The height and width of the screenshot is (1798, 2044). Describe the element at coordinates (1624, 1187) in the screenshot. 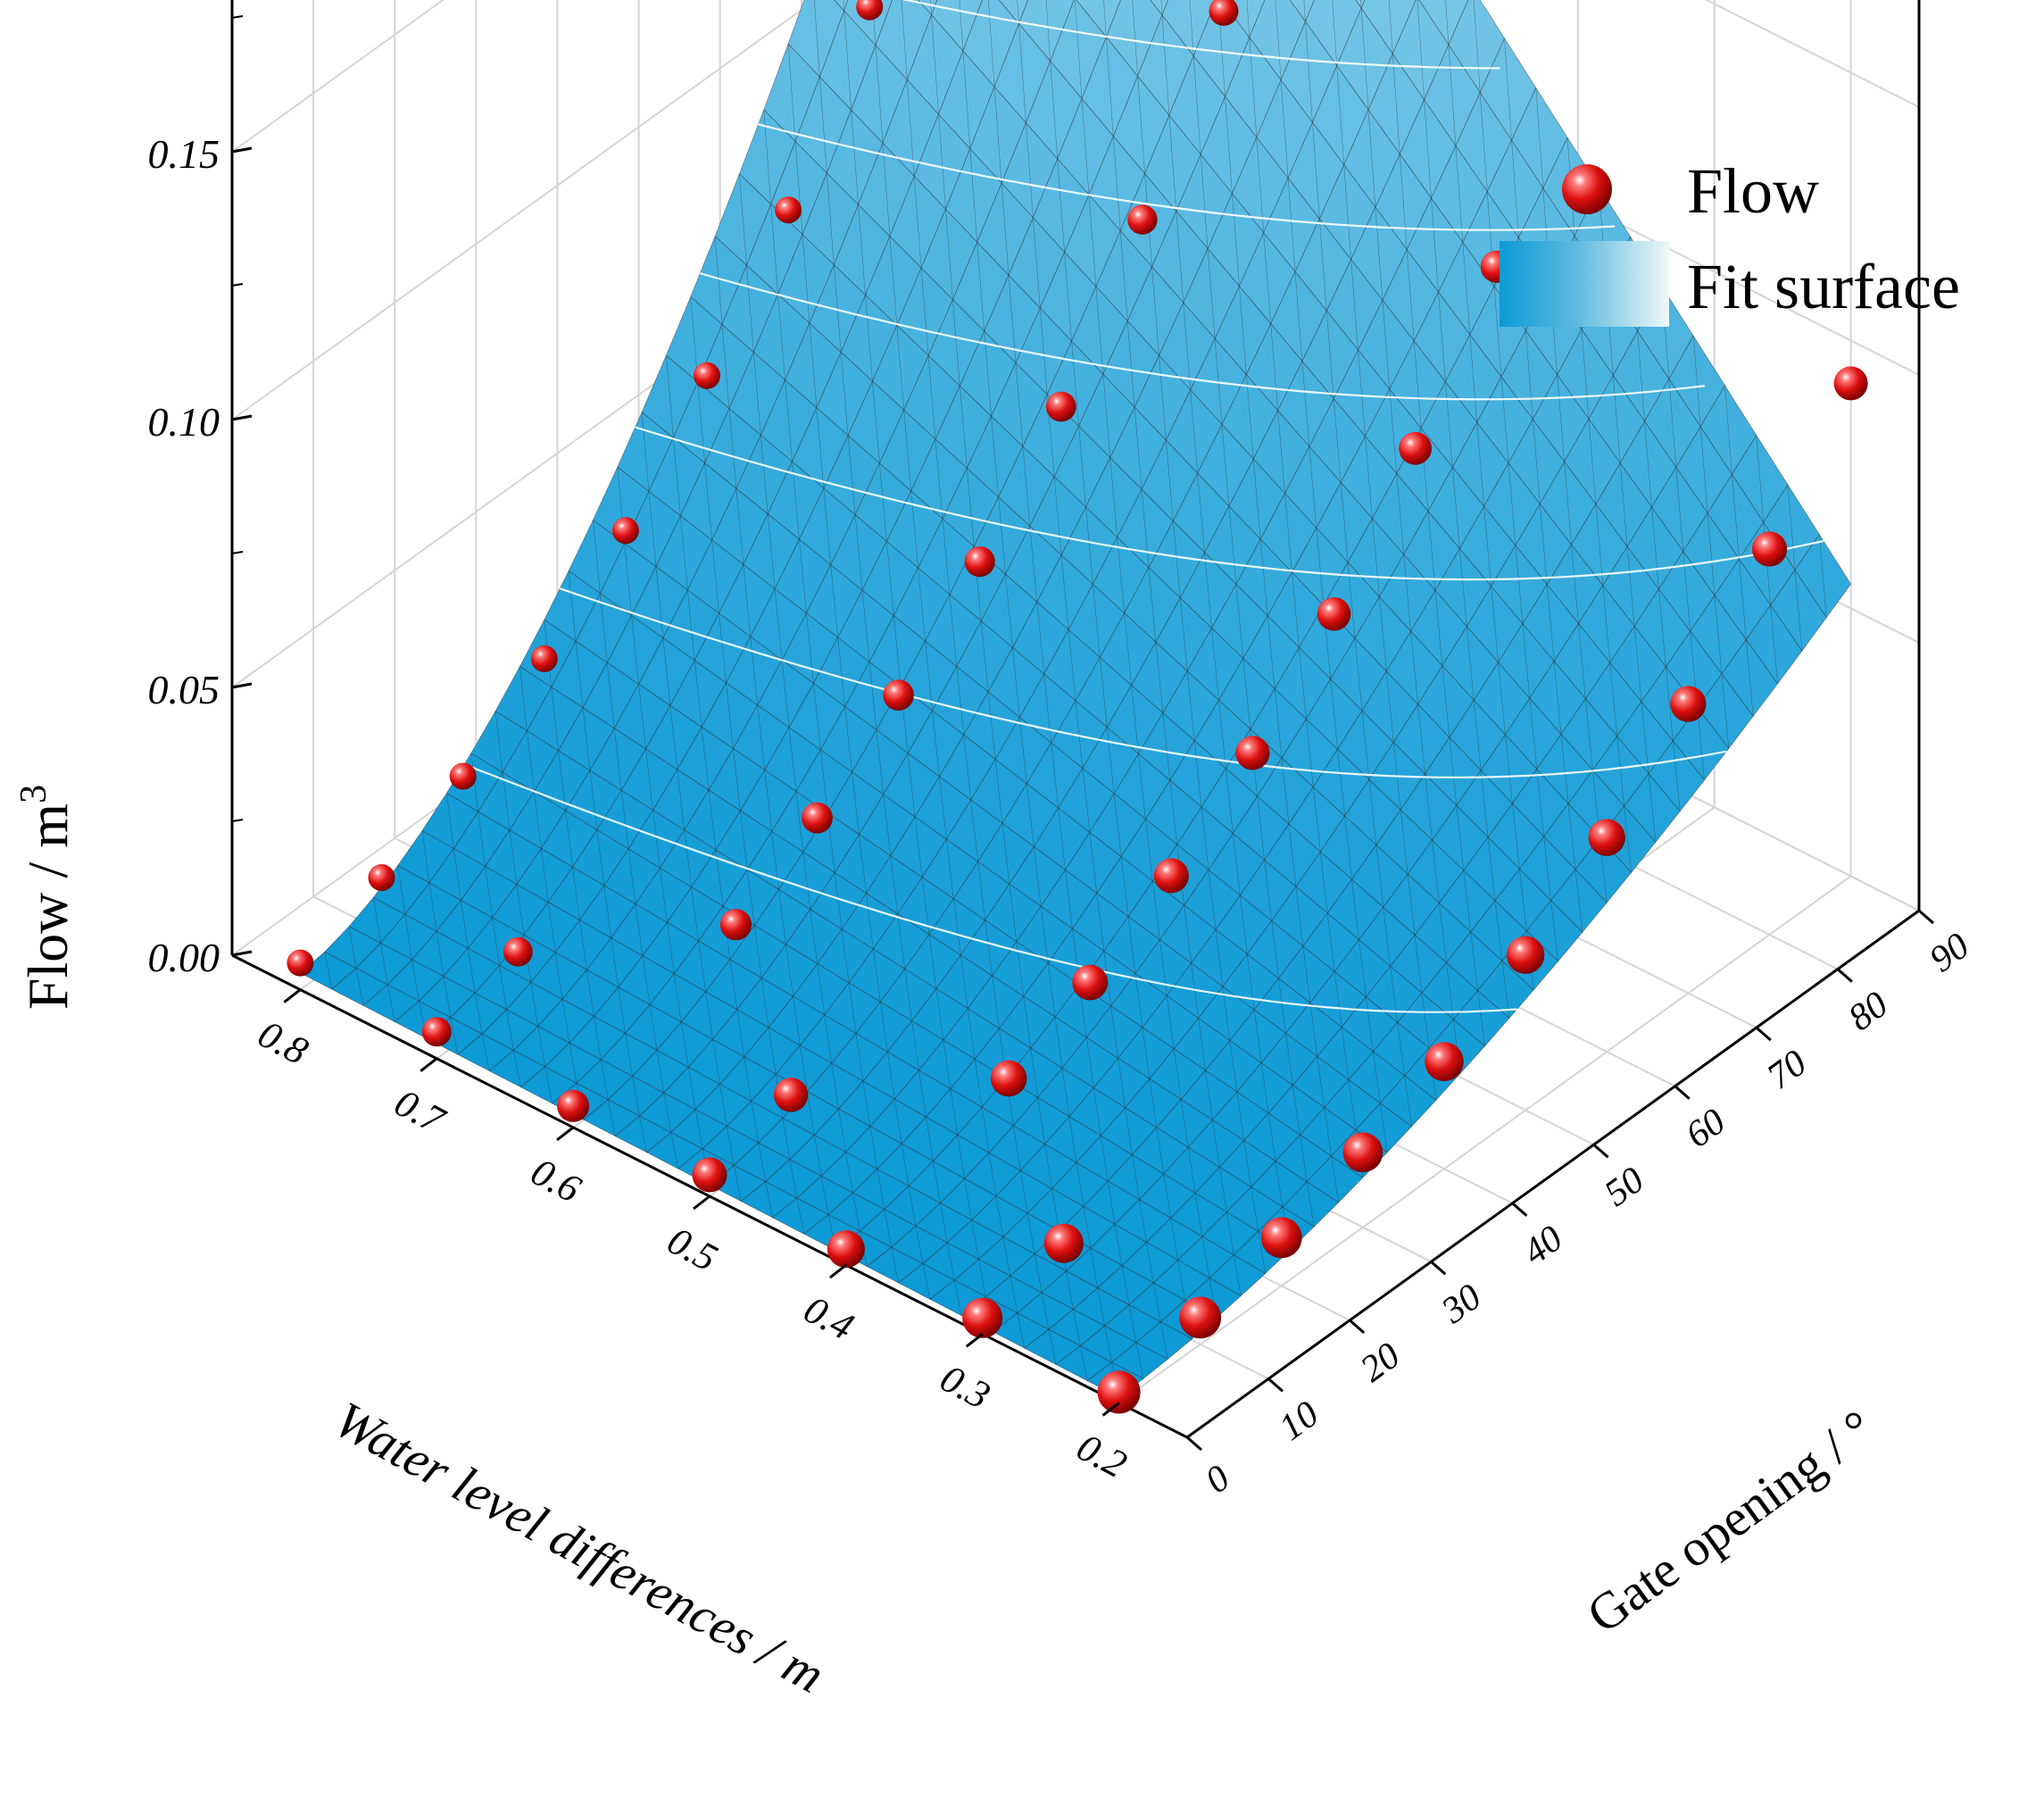

I see `y-tick-label: 50` at that location.